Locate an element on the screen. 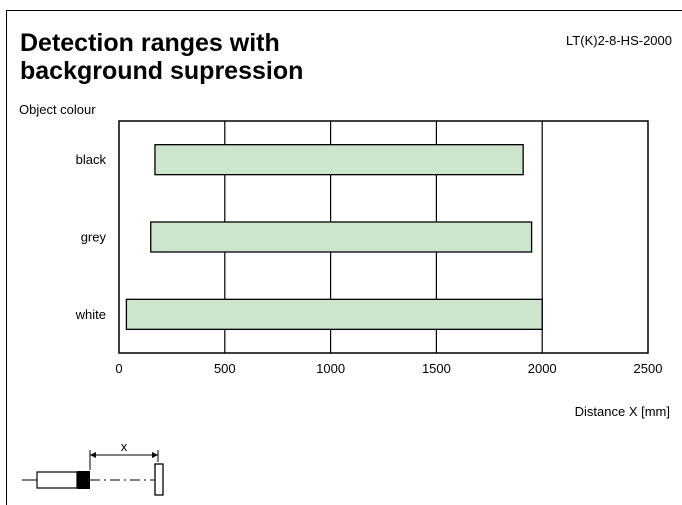  x-tick-label-2500: 2500 is located at coordinates (648, 368).